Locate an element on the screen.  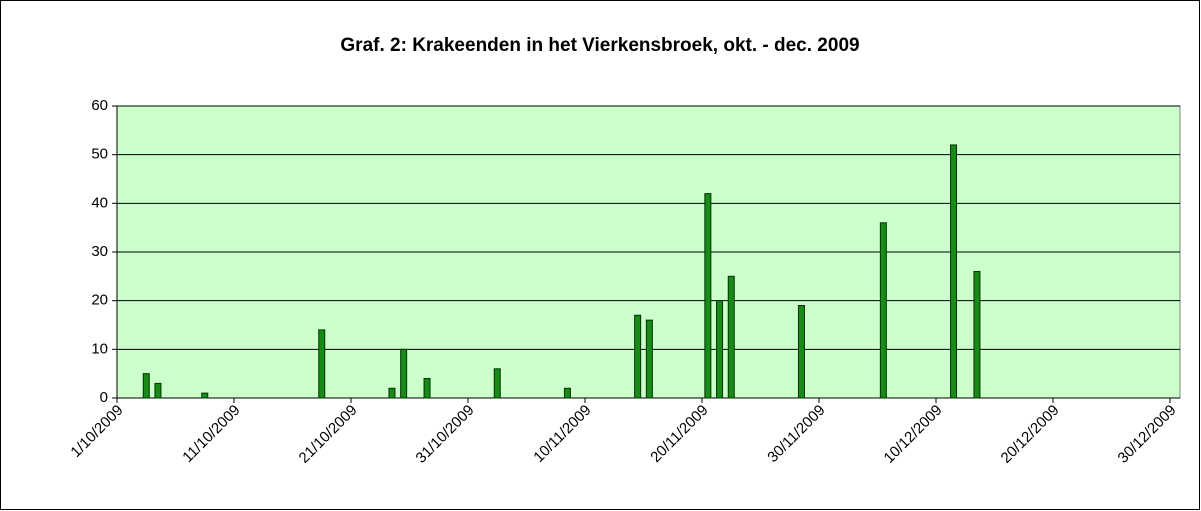
y-tick-label: 0 is located at coordinates (104, 397).